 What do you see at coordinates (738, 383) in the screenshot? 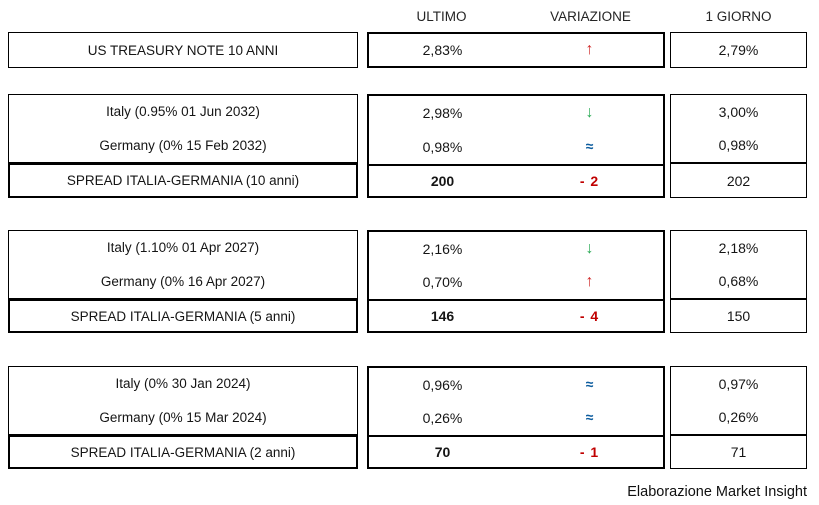
I see `giorno-value: 0,97%` at bounding box center [738, 383].